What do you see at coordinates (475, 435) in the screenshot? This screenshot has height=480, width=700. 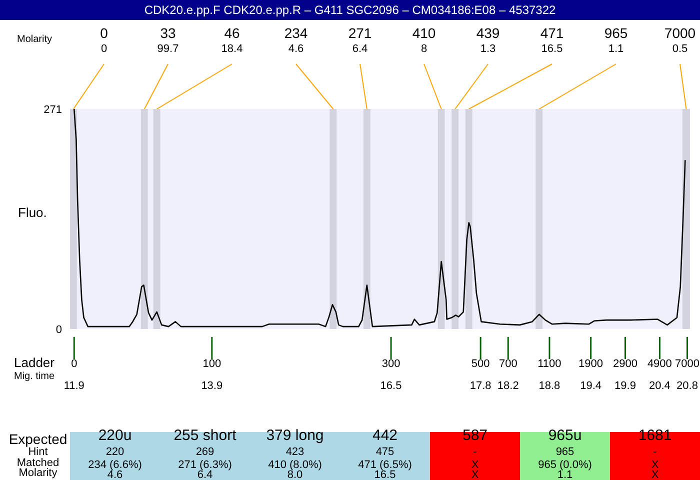 I see `category-label: 587` at bounding box center [475, 435].